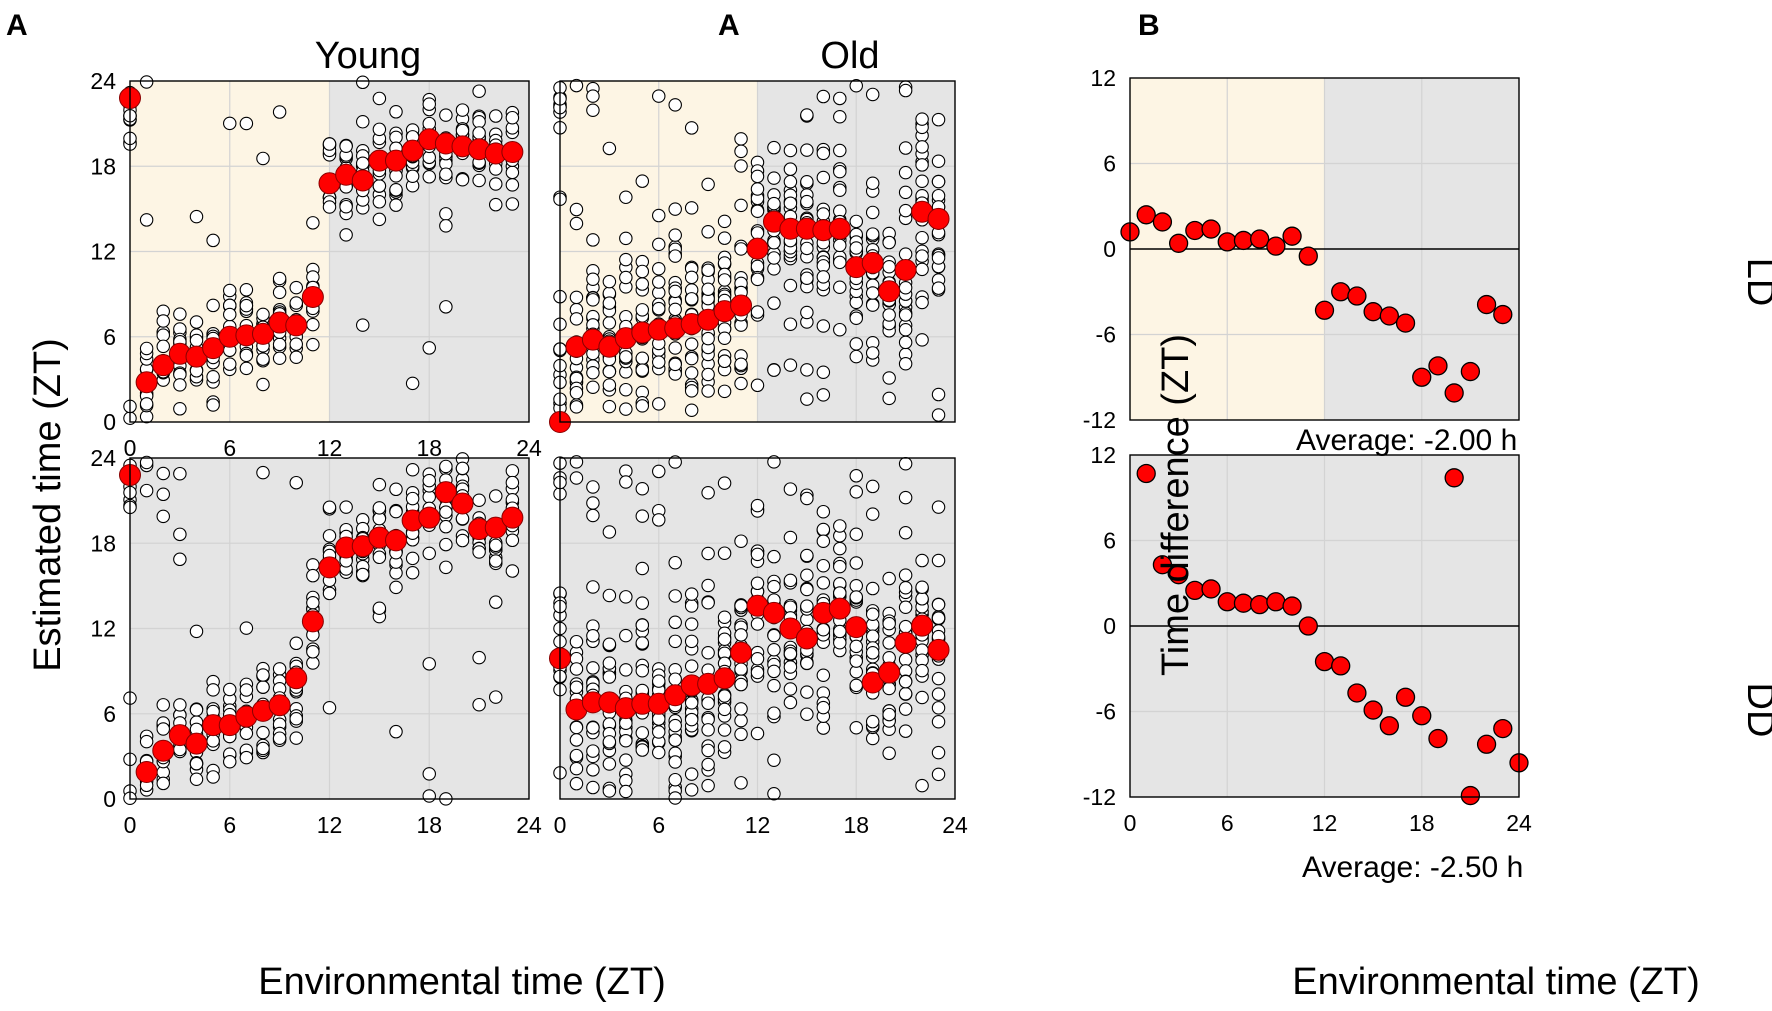 Image resolution: width=1772 pixels, height=1011 pixels. I want to click on diff-dd-x-tick-label: 12, so click(1325, 823).